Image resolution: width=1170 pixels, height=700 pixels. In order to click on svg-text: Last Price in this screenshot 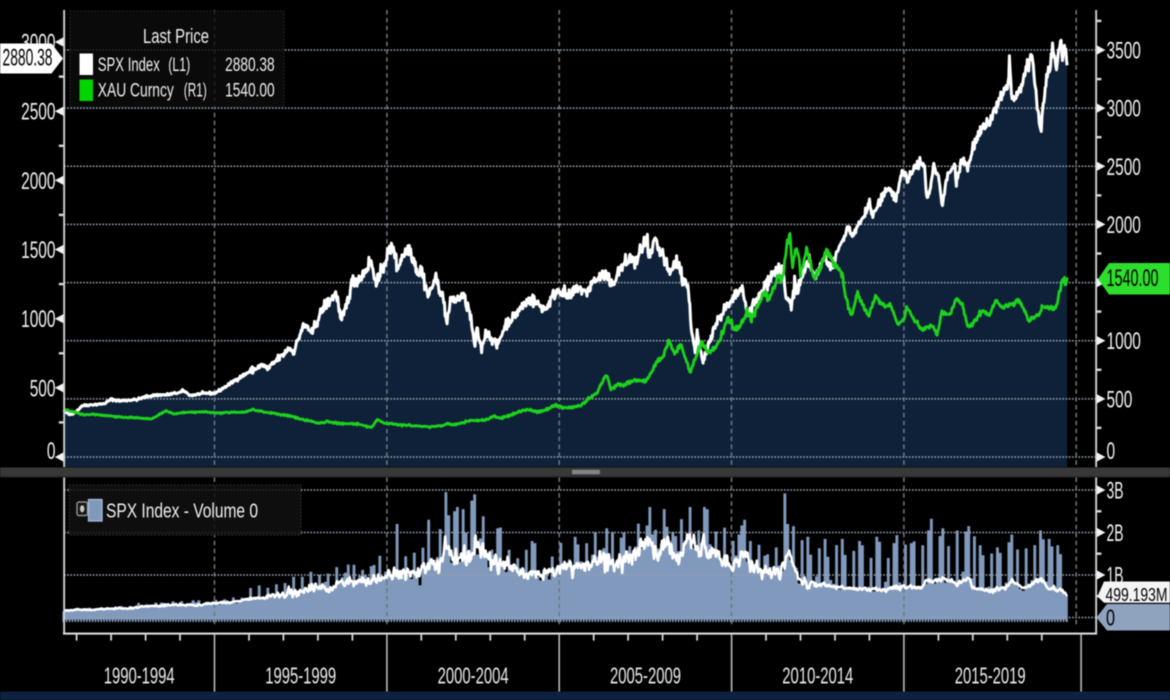, I will do `click(176, 37)`.